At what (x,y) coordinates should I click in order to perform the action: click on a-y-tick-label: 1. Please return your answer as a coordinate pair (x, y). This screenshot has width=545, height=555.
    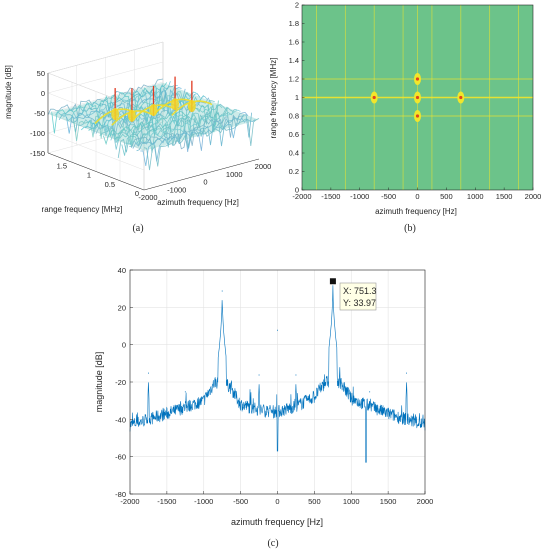
    Looking at the image, I should click on (89, 175).